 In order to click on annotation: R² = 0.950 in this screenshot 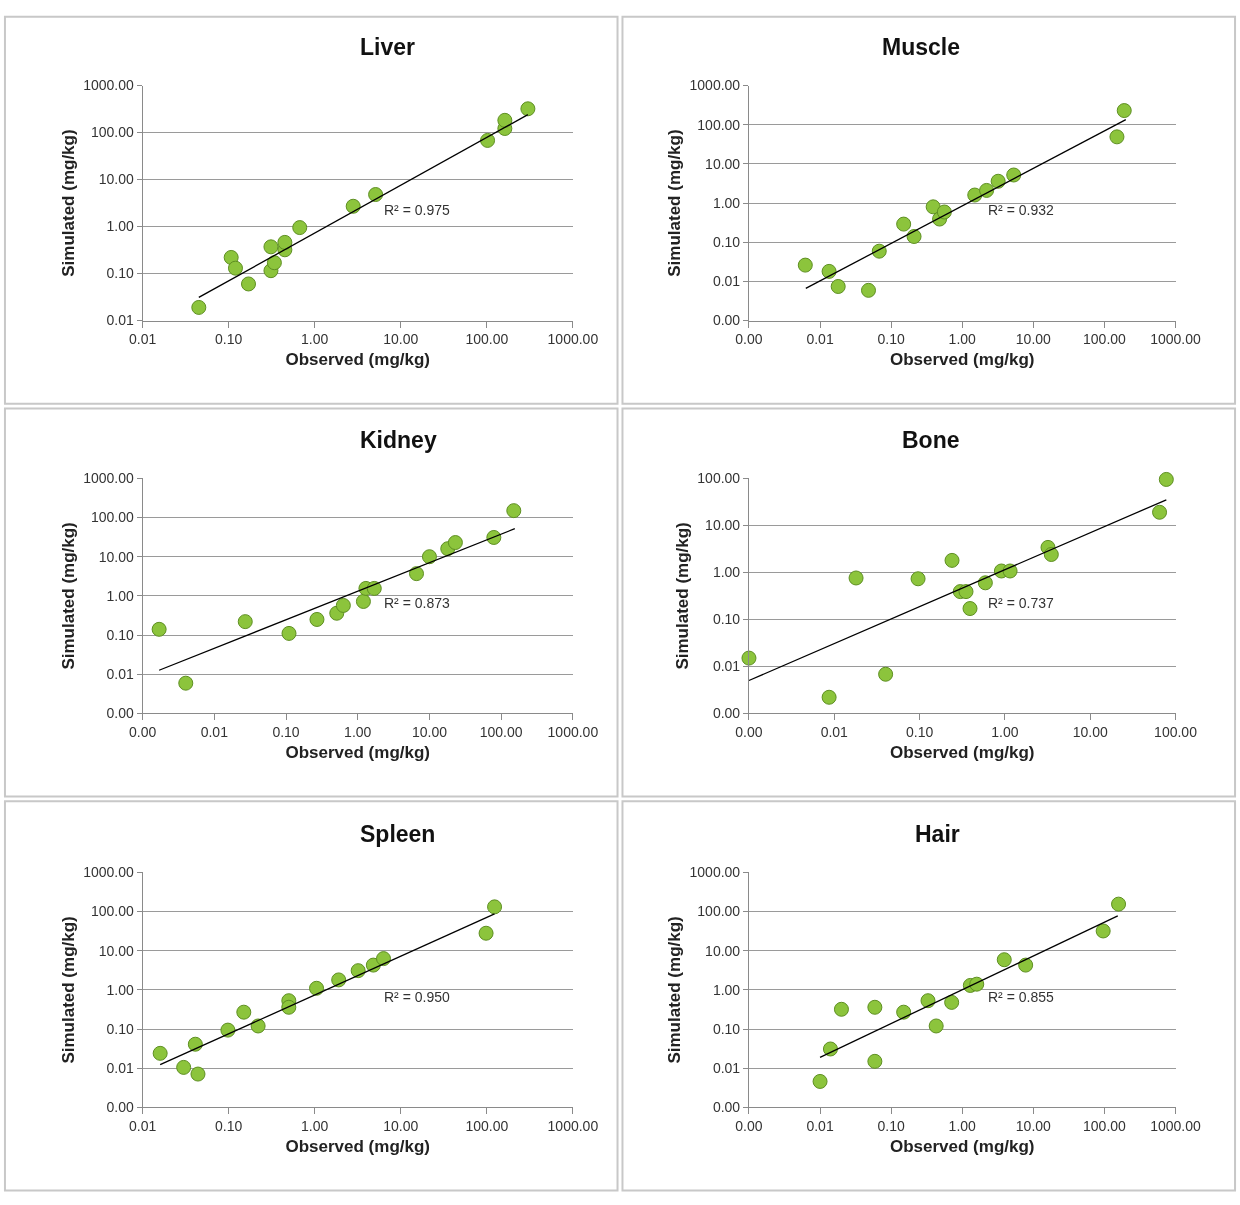, I will do `click(417, 997)`.